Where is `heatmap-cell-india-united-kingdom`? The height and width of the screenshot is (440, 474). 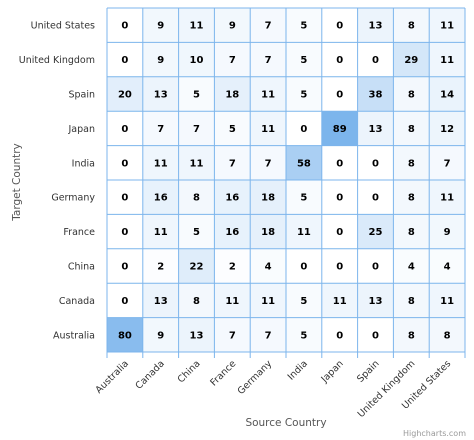 heatmap-cell-india-united-kingdom is located at coordinates (411, 162).